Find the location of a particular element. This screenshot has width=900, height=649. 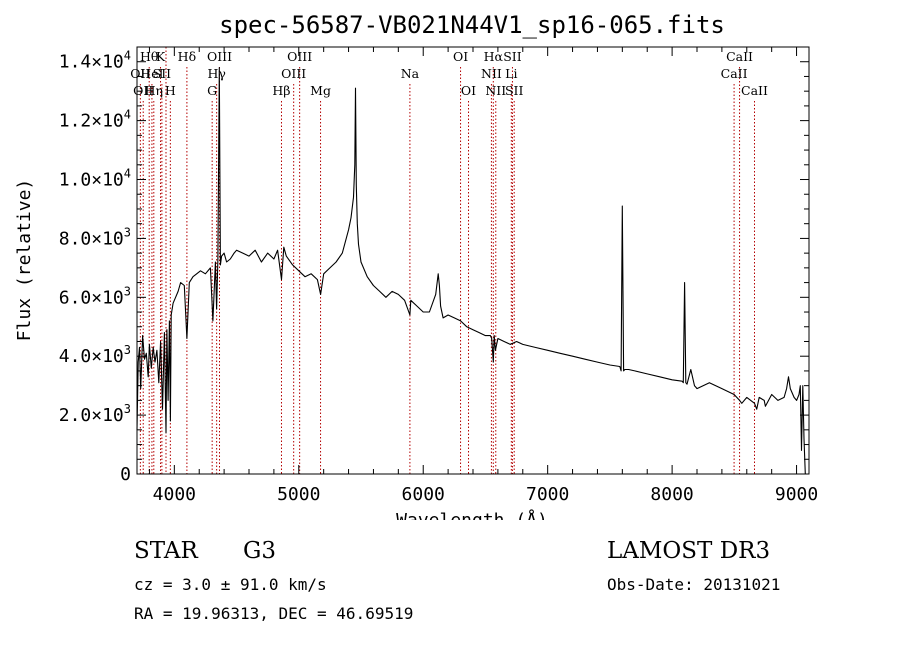

line-label: Li is located at coordinates (511, 73).